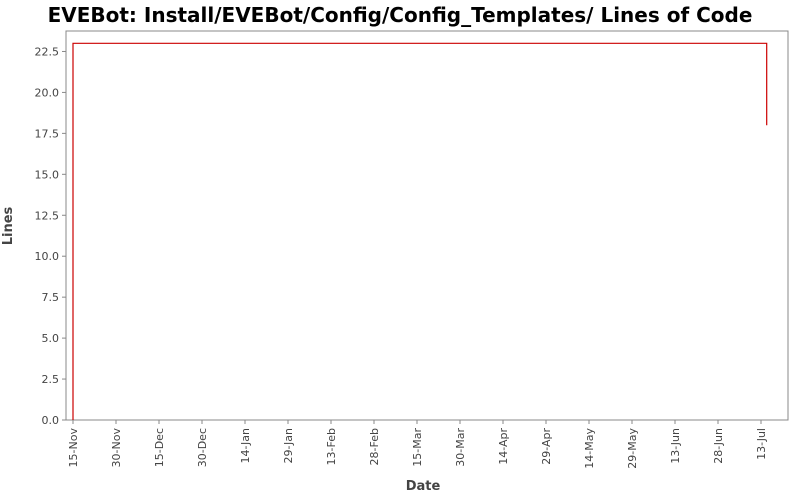 The image size is (800, 500). I want to click on y-tick-label: 15.0, so click(47, 174).